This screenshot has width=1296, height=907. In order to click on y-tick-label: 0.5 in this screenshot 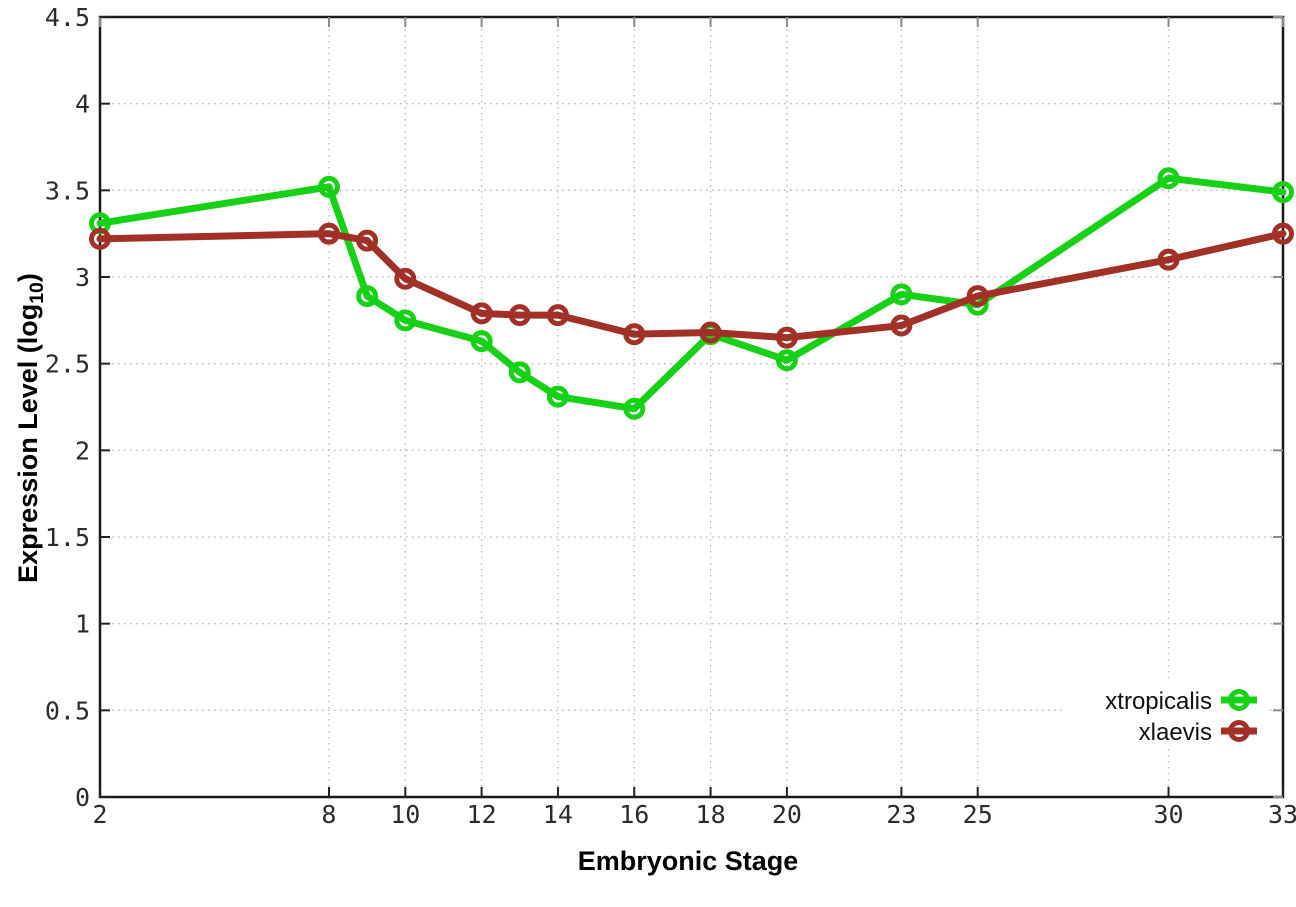, I will do `click(67, 710)`.